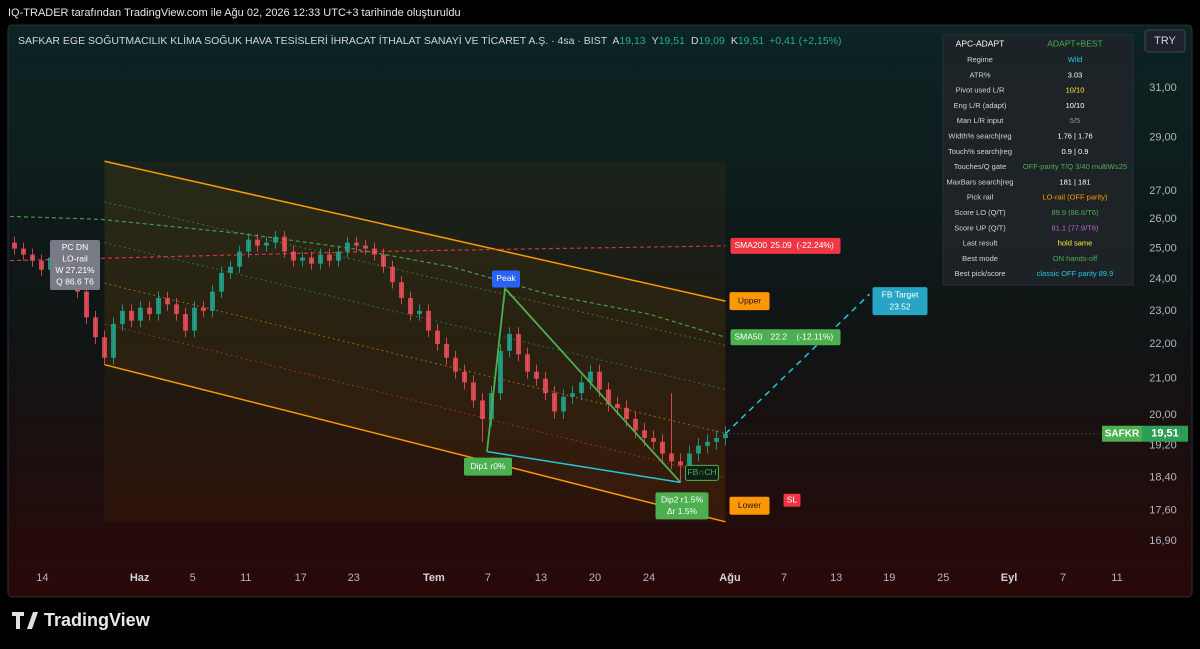 The width and height of the screenshot is (1200, 649). Describe the element at coordinates (1122, 433) in the screenshot. I see `symbol-tag: SAFKR` at that location.